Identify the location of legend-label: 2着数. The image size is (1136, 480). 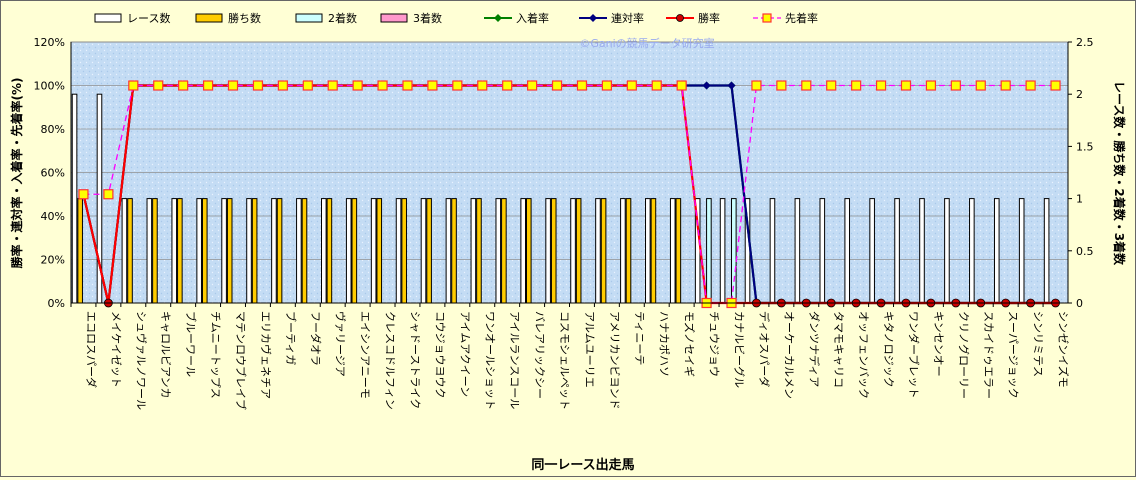
(342, 18).